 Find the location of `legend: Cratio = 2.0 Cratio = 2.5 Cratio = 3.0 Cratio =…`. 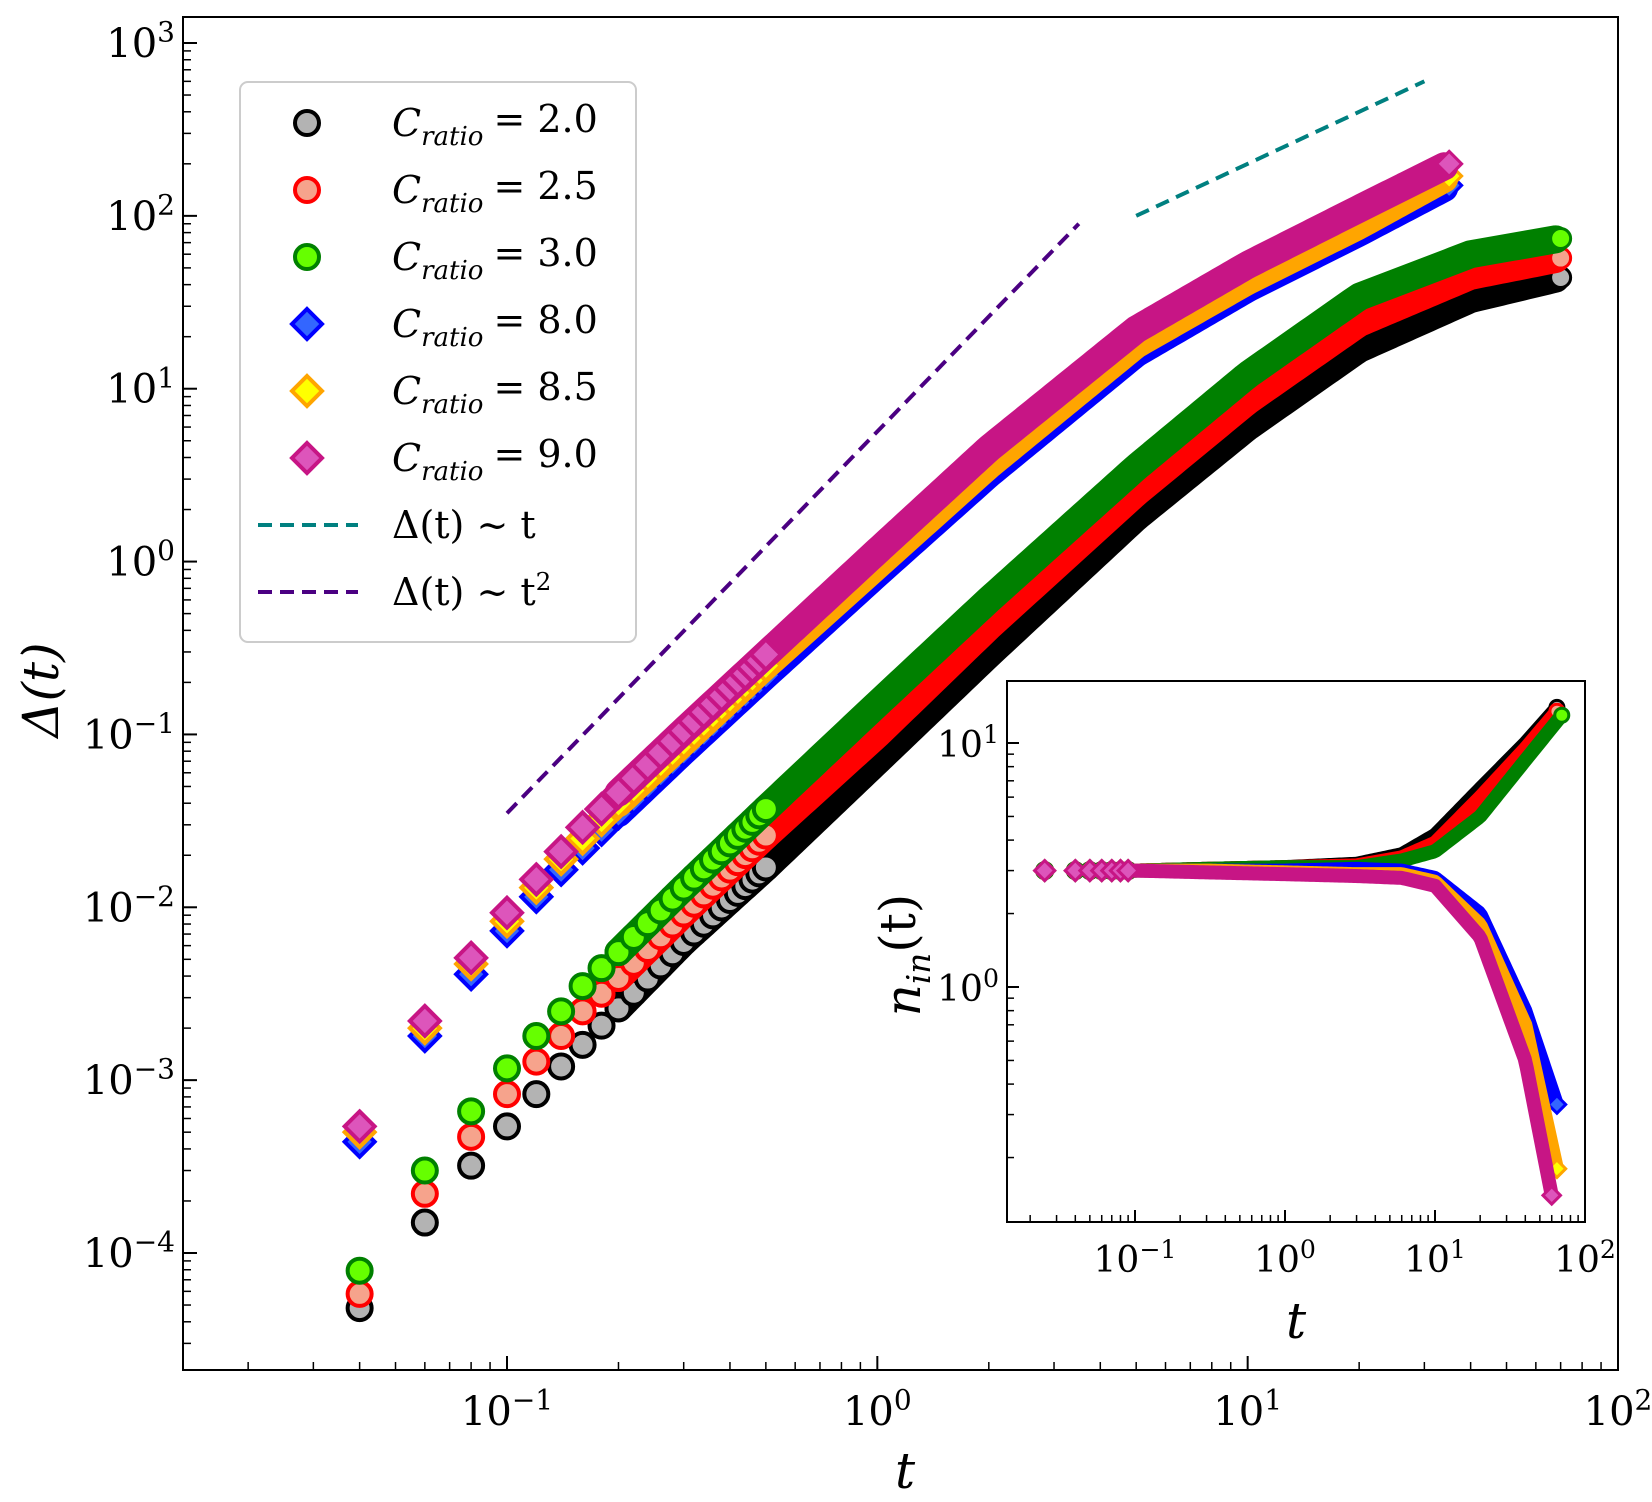

legend: Cratio = 2.0 Cratio = 2.5 Cratio = 3.0 Cratio =… is located at coordinates (438, 362).